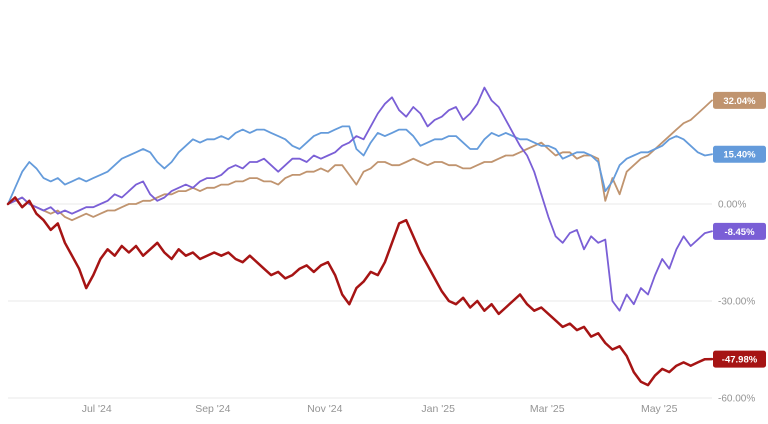 This screenshot has height=424, width=768. I want to click on purple-end-value-badge: -8.45%, so click(739, 231).